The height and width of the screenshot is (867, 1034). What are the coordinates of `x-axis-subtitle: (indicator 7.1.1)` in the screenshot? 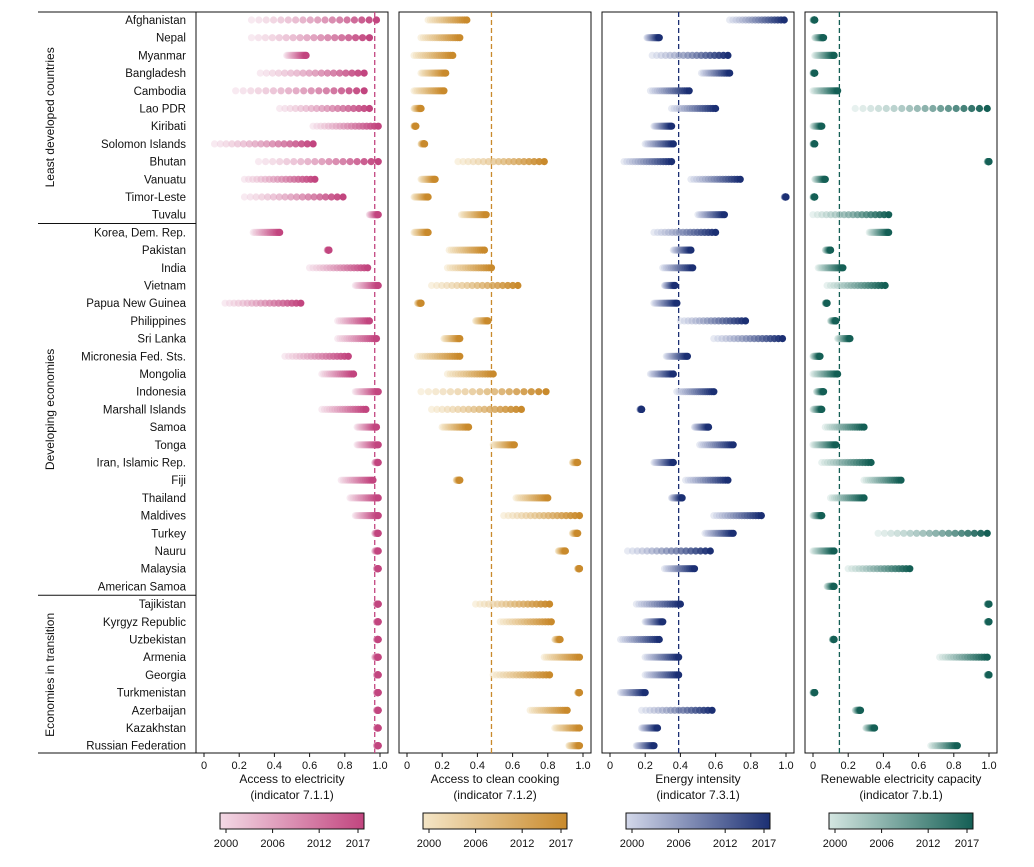 It's located at (291, 795).